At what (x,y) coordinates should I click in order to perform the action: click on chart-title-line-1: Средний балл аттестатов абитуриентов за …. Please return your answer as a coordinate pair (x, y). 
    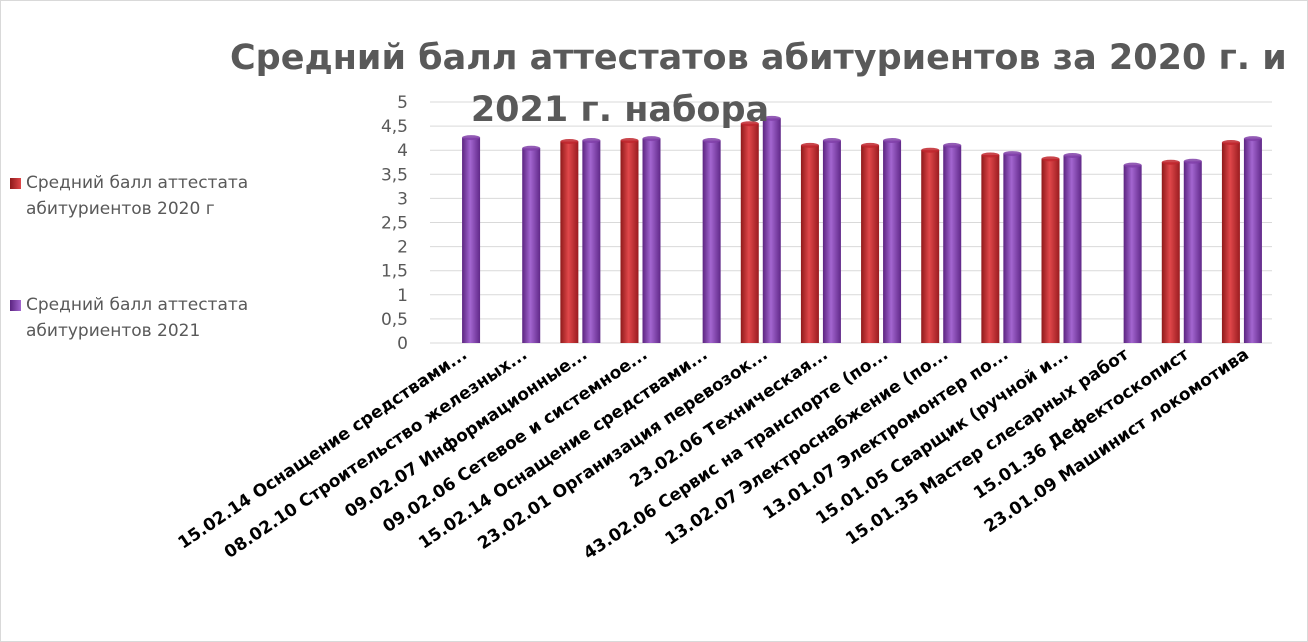
    Looking at the image, I should click on (758, 58).